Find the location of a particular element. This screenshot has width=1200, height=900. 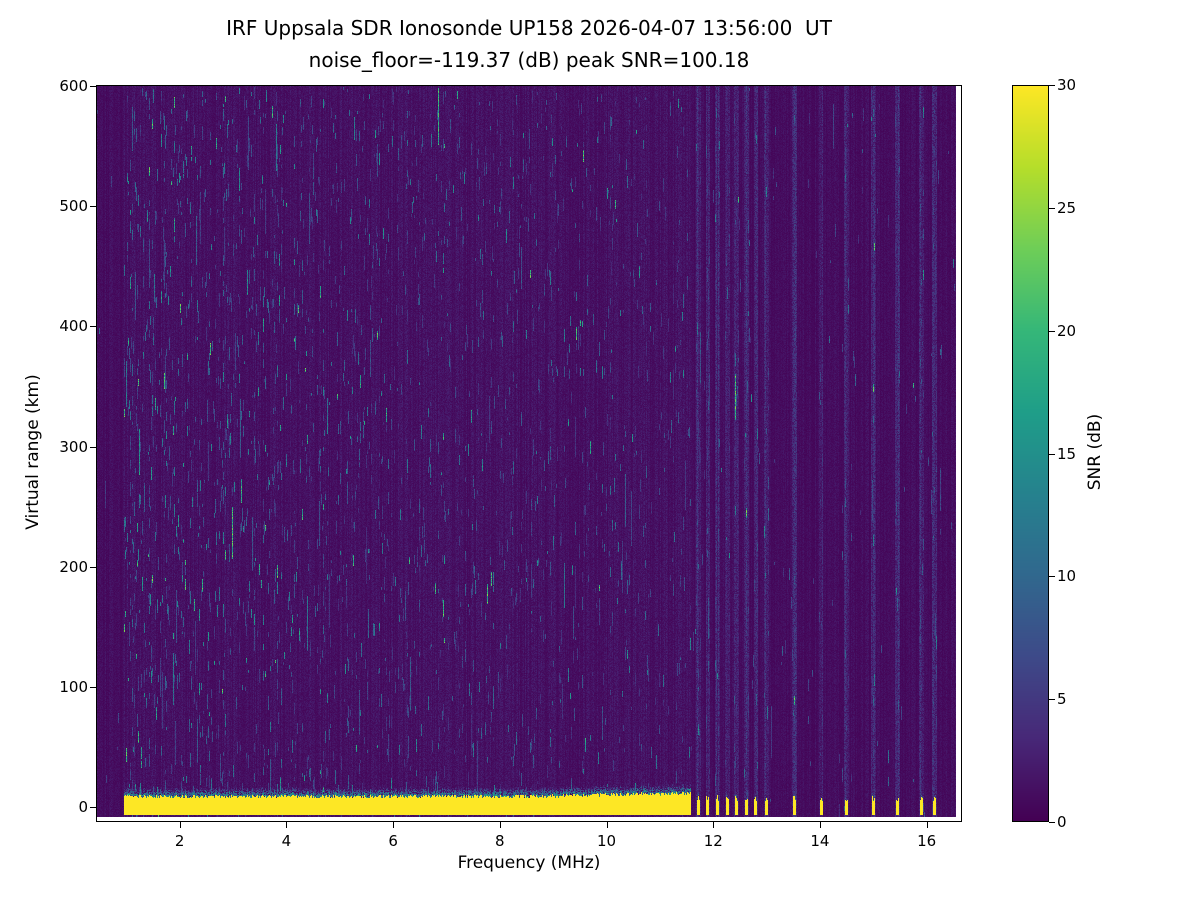

colorbar is located at coordinates (1030, 453).